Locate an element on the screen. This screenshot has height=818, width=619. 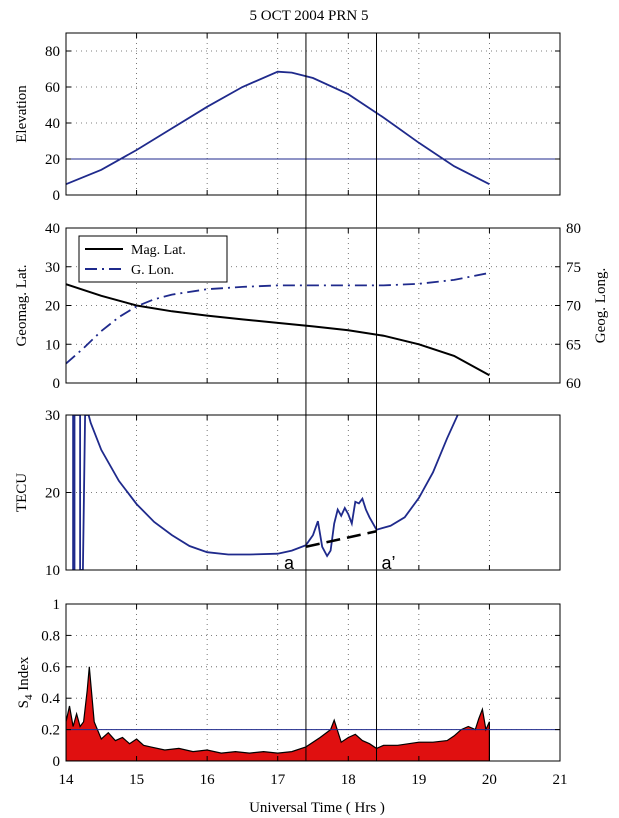
y-right-tick-label: 80 is located at coordinates (573, 229).